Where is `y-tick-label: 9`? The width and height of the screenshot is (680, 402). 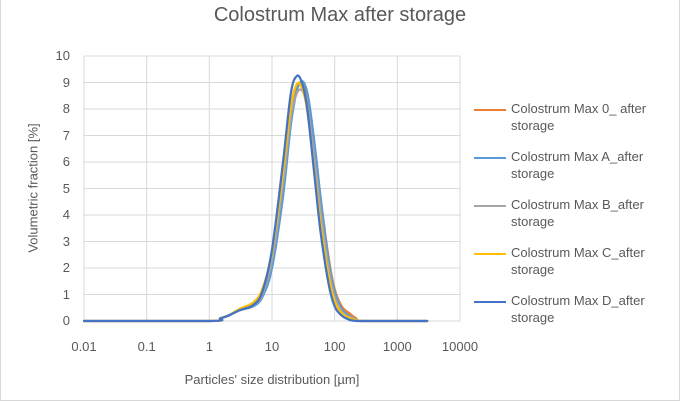 y-tick-label: 9 is located at coordinates (66, 82).